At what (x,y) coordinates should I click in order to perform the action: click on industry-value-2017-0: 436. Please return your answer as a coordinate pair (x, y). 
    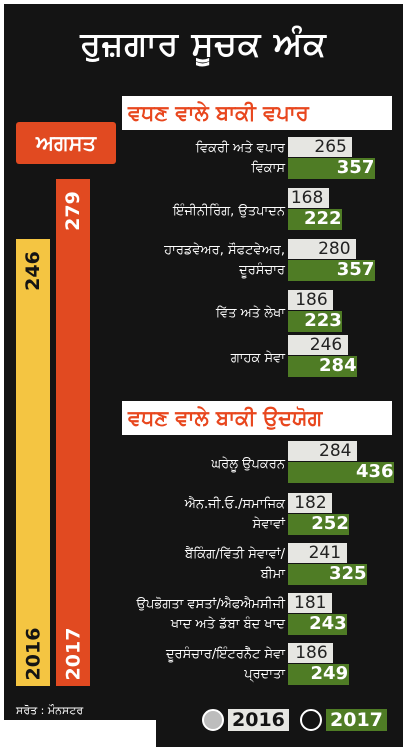
    Looking at the image, I should click on (375, 471).